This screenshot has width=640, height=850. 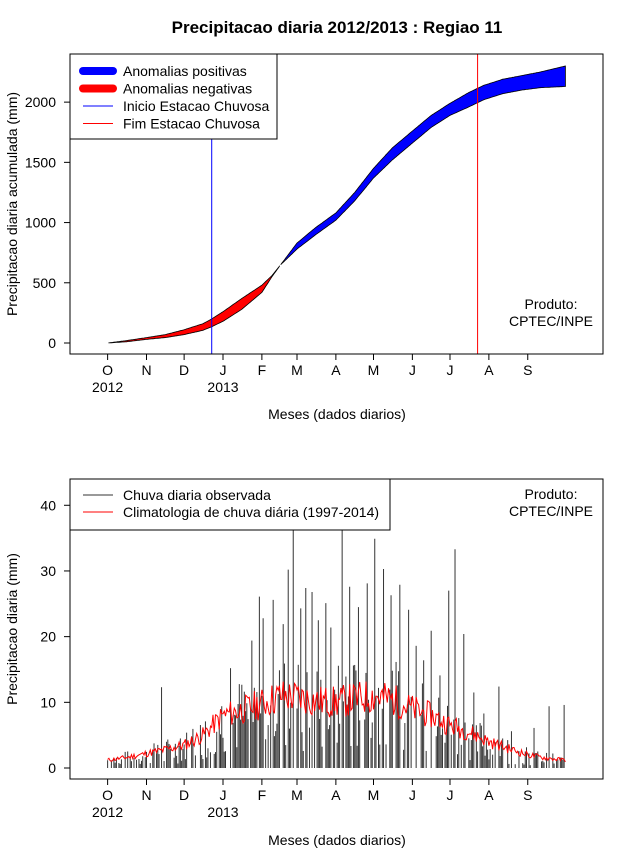 What do you see at coordinates (527, 795) in the screenshot?
I see `bottom-month-label: S` at bounding box center [527, 795].